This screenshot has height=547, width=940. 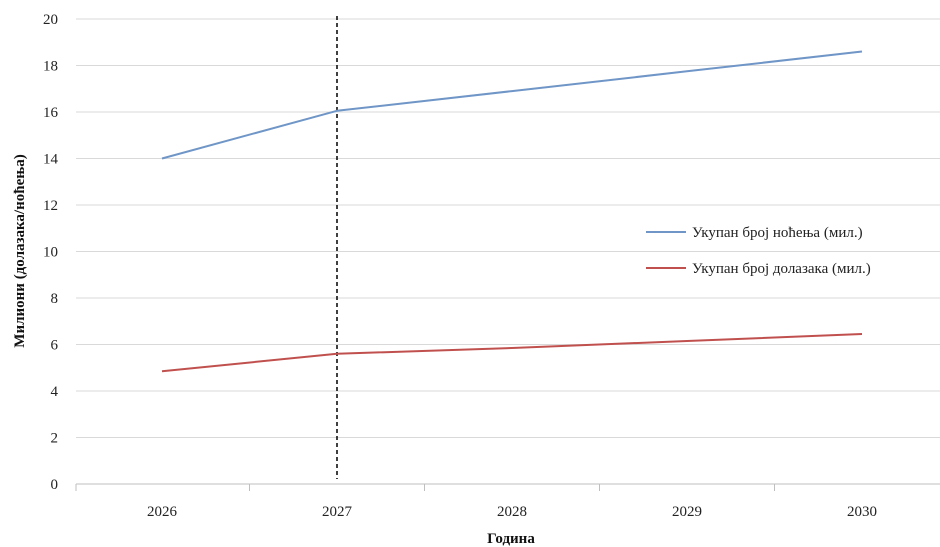 I want to click on y-tick-label: 20, so click(x=50, y=20).